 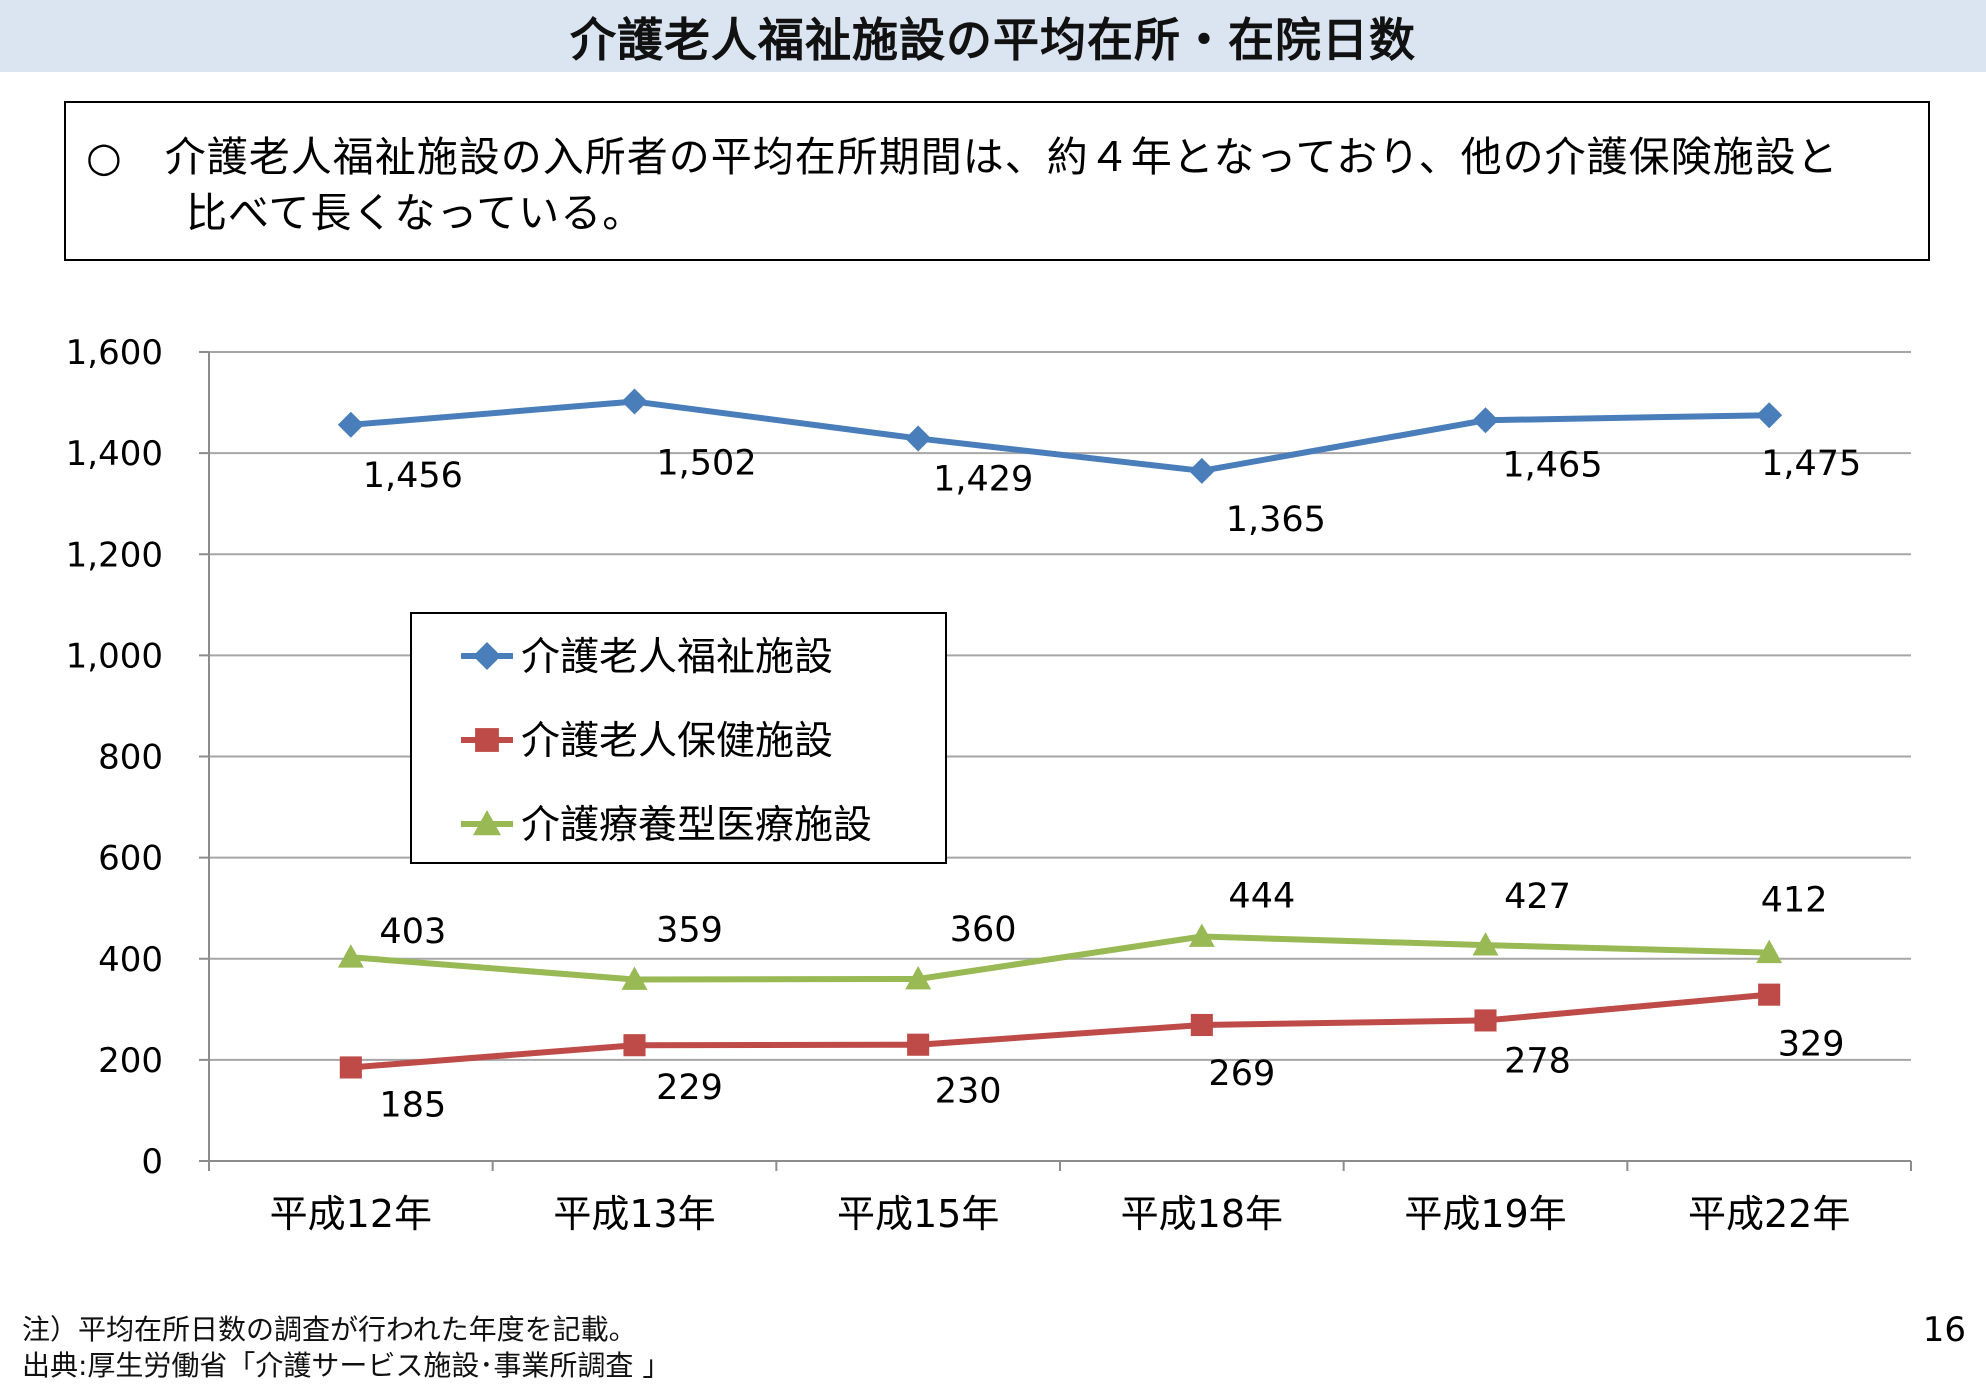 I want to click on data-label: 1,456, so click(x=413, y=476).